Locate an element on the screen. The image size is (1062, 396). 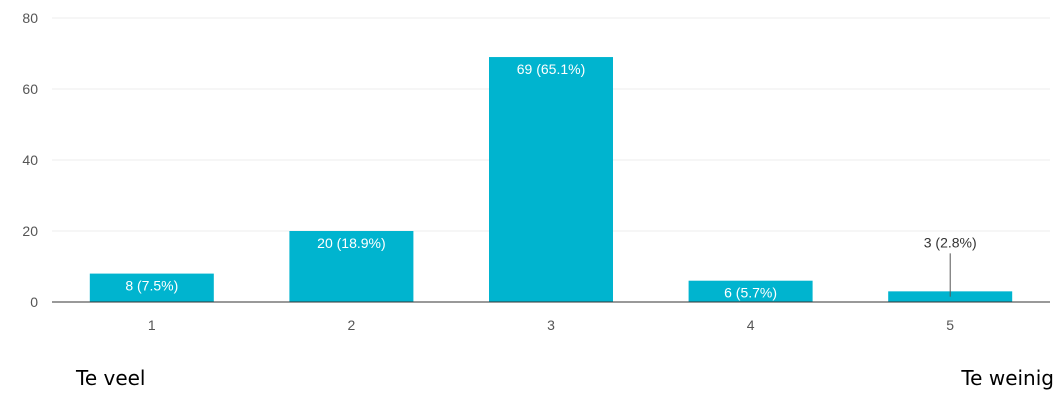
bar-data-label: 3 (2.8%) is located at coordinates (950, 242).